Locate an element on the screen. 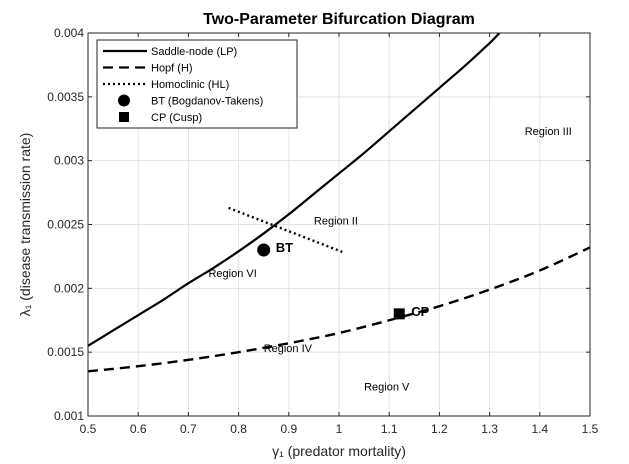 The height and width of the screenshot is (464, 629). y-tick-label: 0.0015 is located at coordinates (65, 352).